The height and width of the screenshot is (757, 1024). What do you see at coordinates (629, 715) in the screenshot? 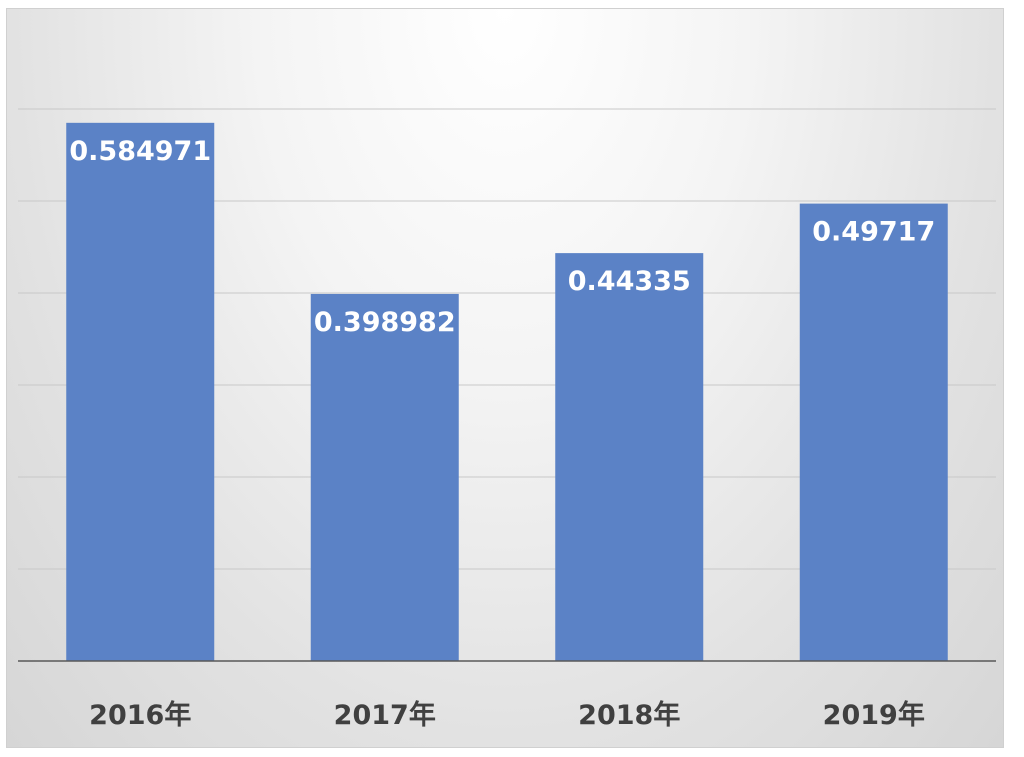
I see `x-tick-label: 2018年` at bounding box center [629, 715].